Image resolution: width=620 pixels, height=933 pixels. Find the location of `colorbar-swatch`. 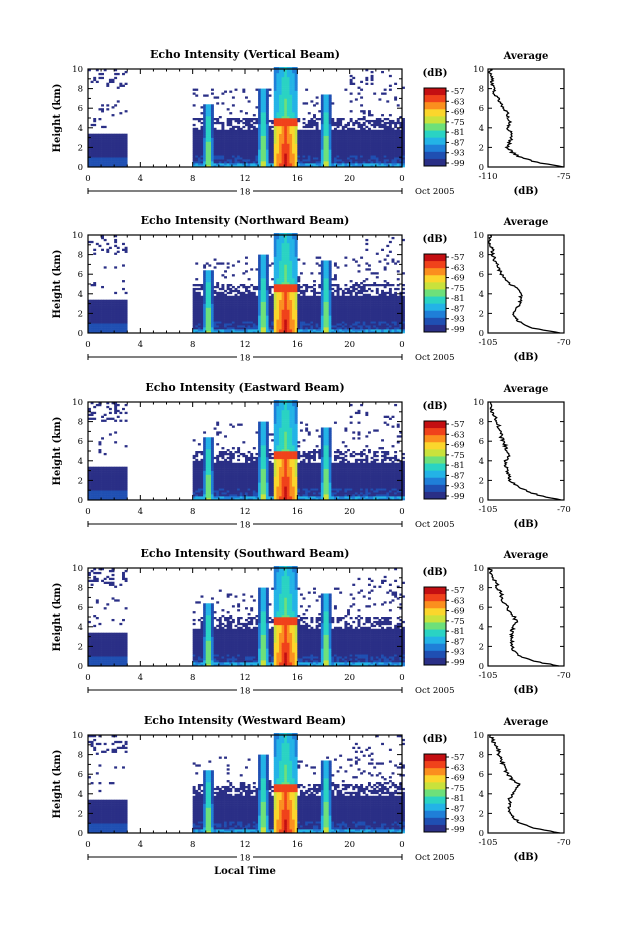

colorbar-swatch is located at coordinates (435, 119).